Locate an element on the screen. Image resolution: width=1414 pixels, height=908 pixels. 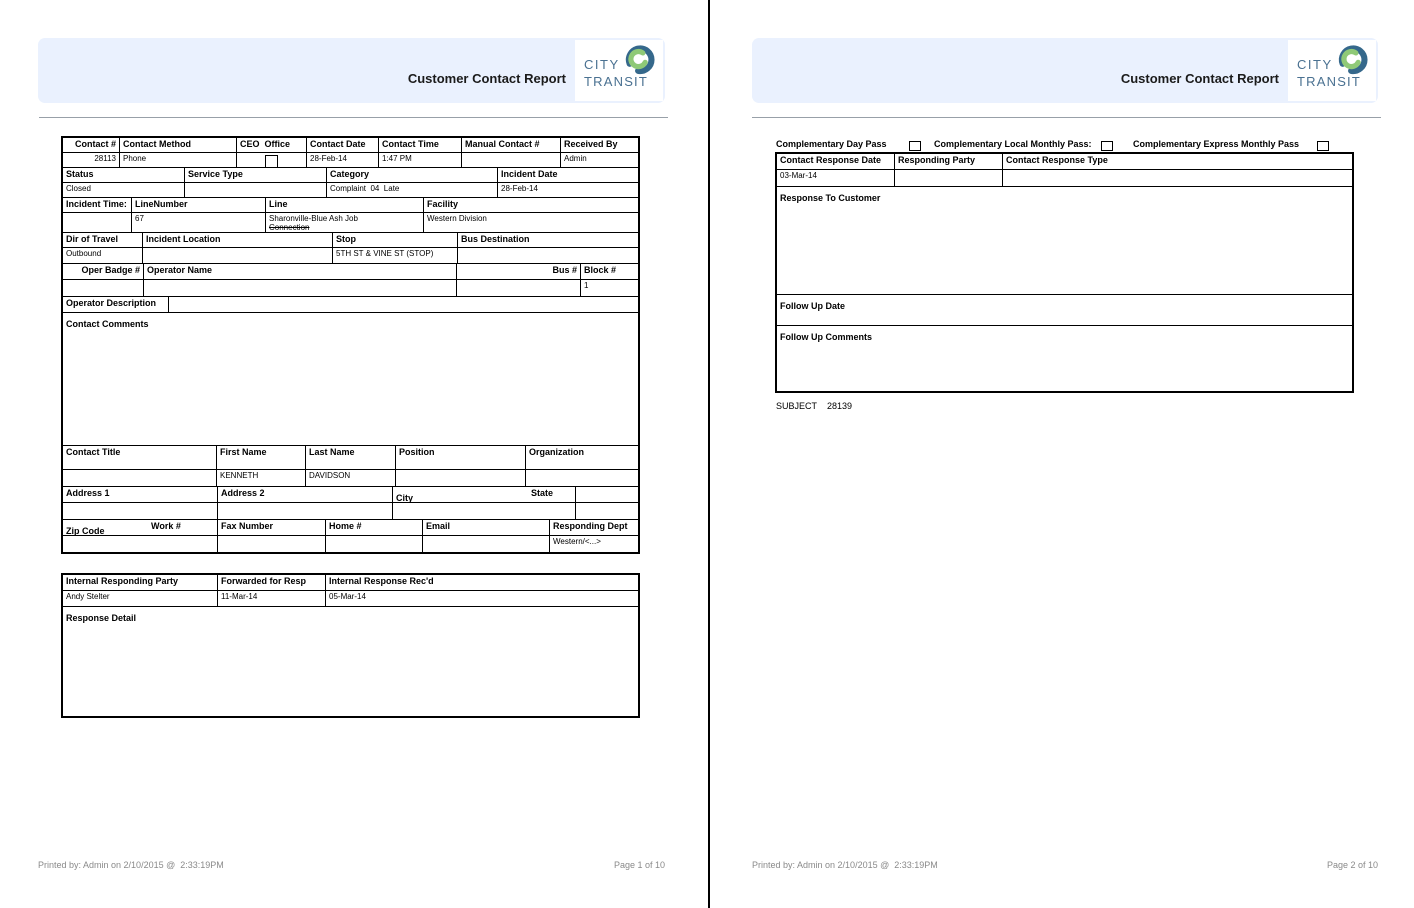
oper-badge-value is located at coordinates (103, 288).